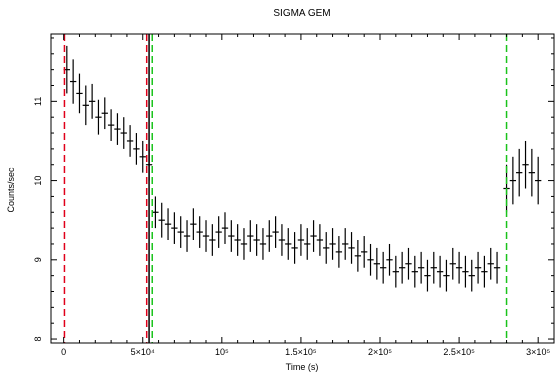 This screenshot has width=559, height=377. I want to click on chart-title: SIGMA GEM, so click(301, 13).